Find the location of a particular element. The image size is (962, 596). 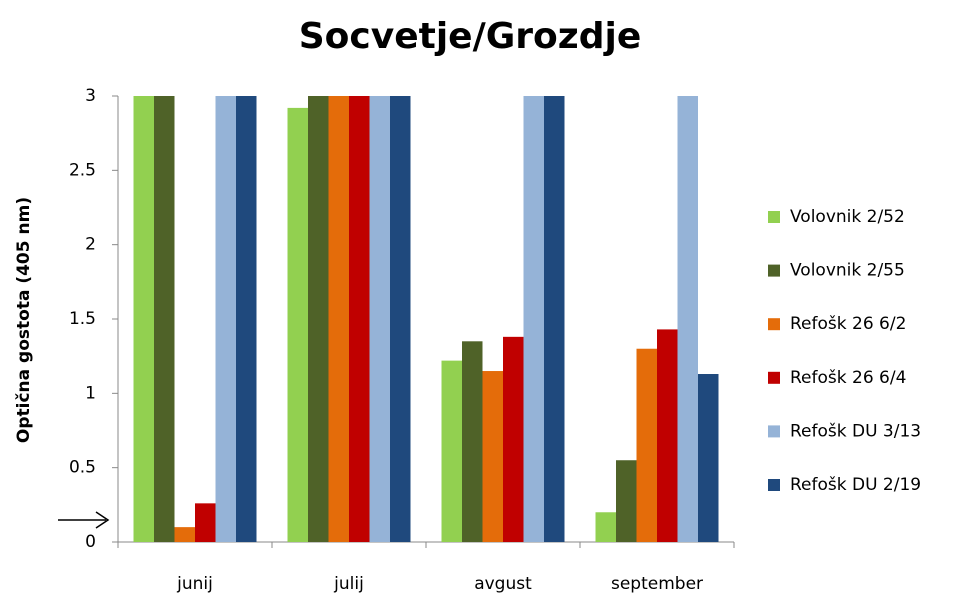

y-tick-label: 2.5 is located at coordinates (82, 170).